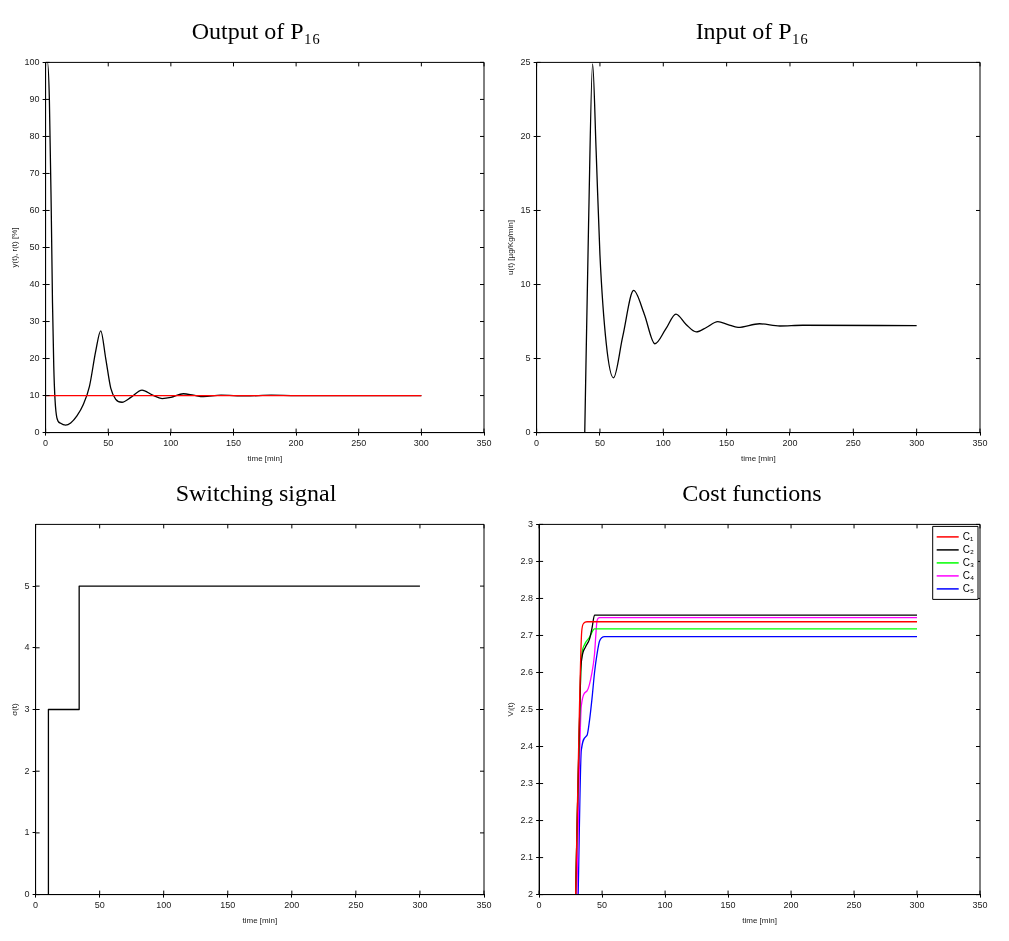  What do you see at coordinates (14, 247) in the screenshot?
I see `y-axis-title: y(t), r(t) [%]` at bounding box center [14, 247].